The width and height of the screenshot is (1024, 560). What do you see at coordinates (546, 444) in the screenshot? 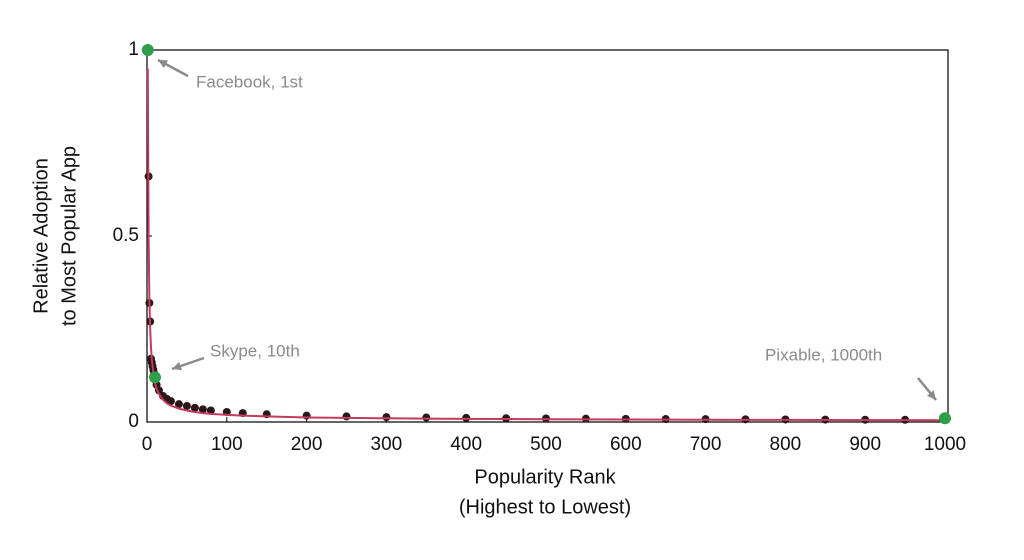
I see `x-tick-label: 500` at bounding box center [546, 444].